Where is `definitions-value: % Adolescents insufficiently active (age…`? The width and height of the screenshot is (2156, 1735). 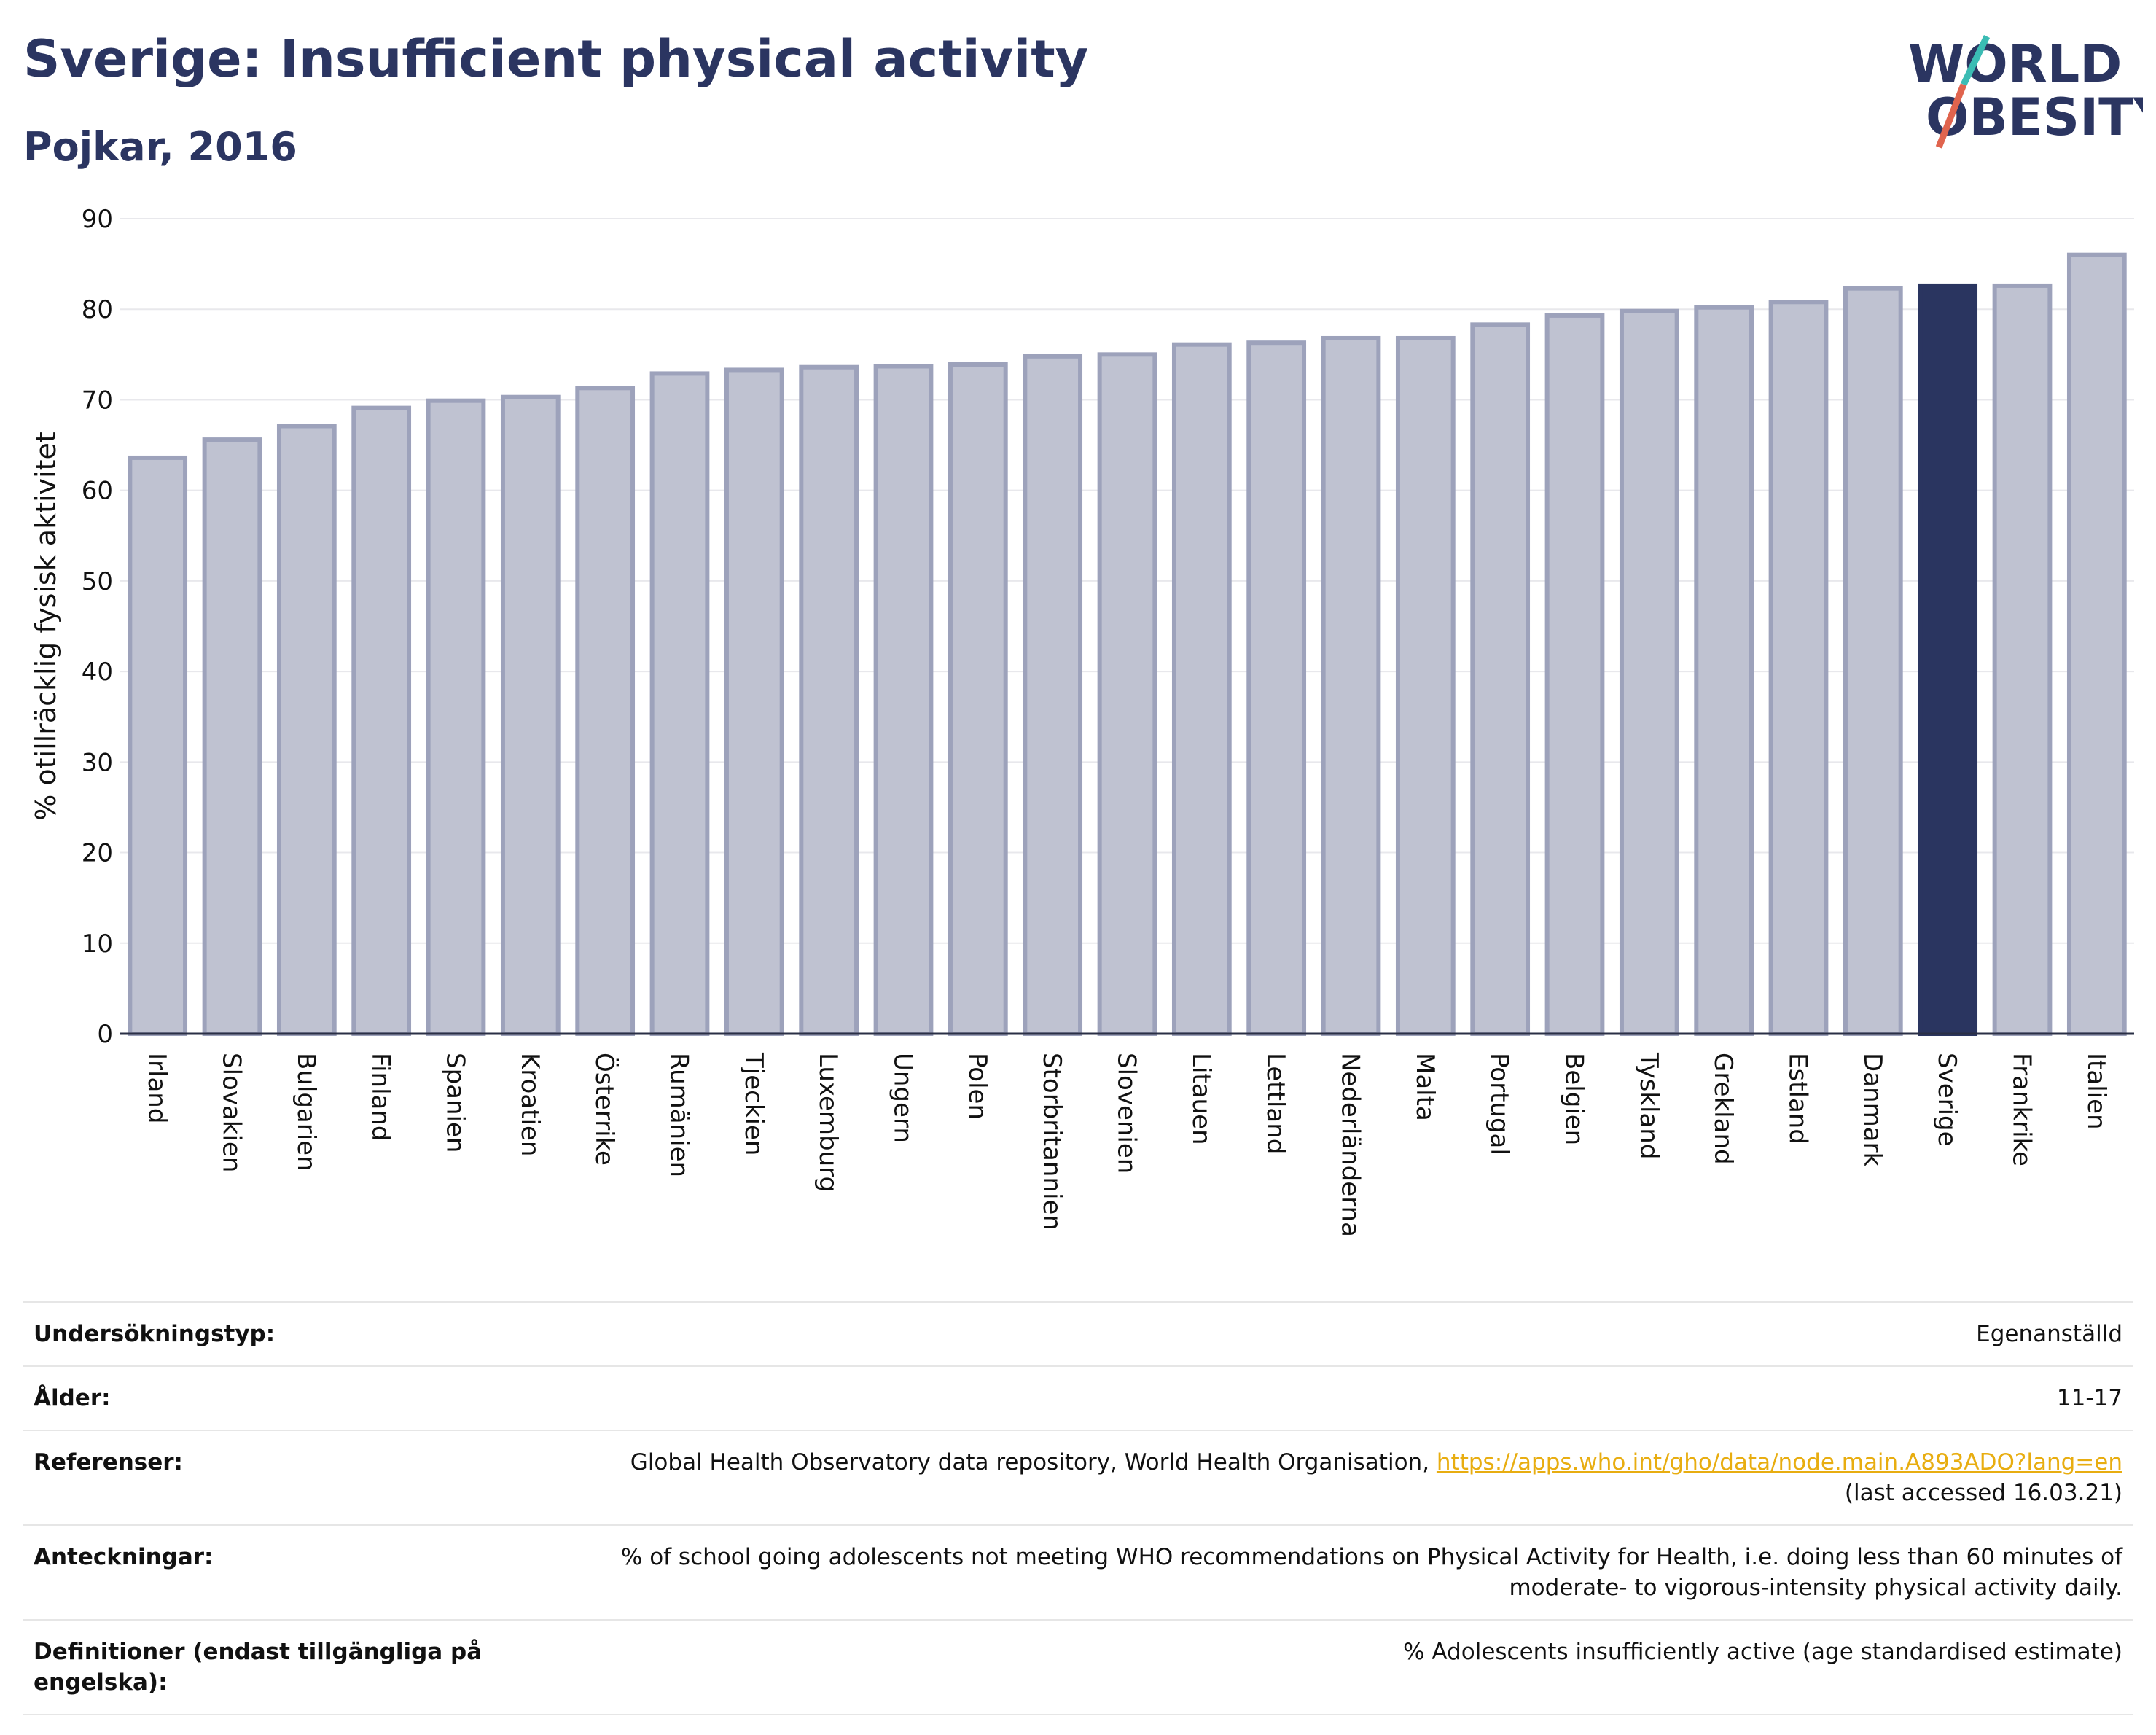 definitions-value: % Adolescents insufficiently active (age… is located at coordinates (1315, 1667).